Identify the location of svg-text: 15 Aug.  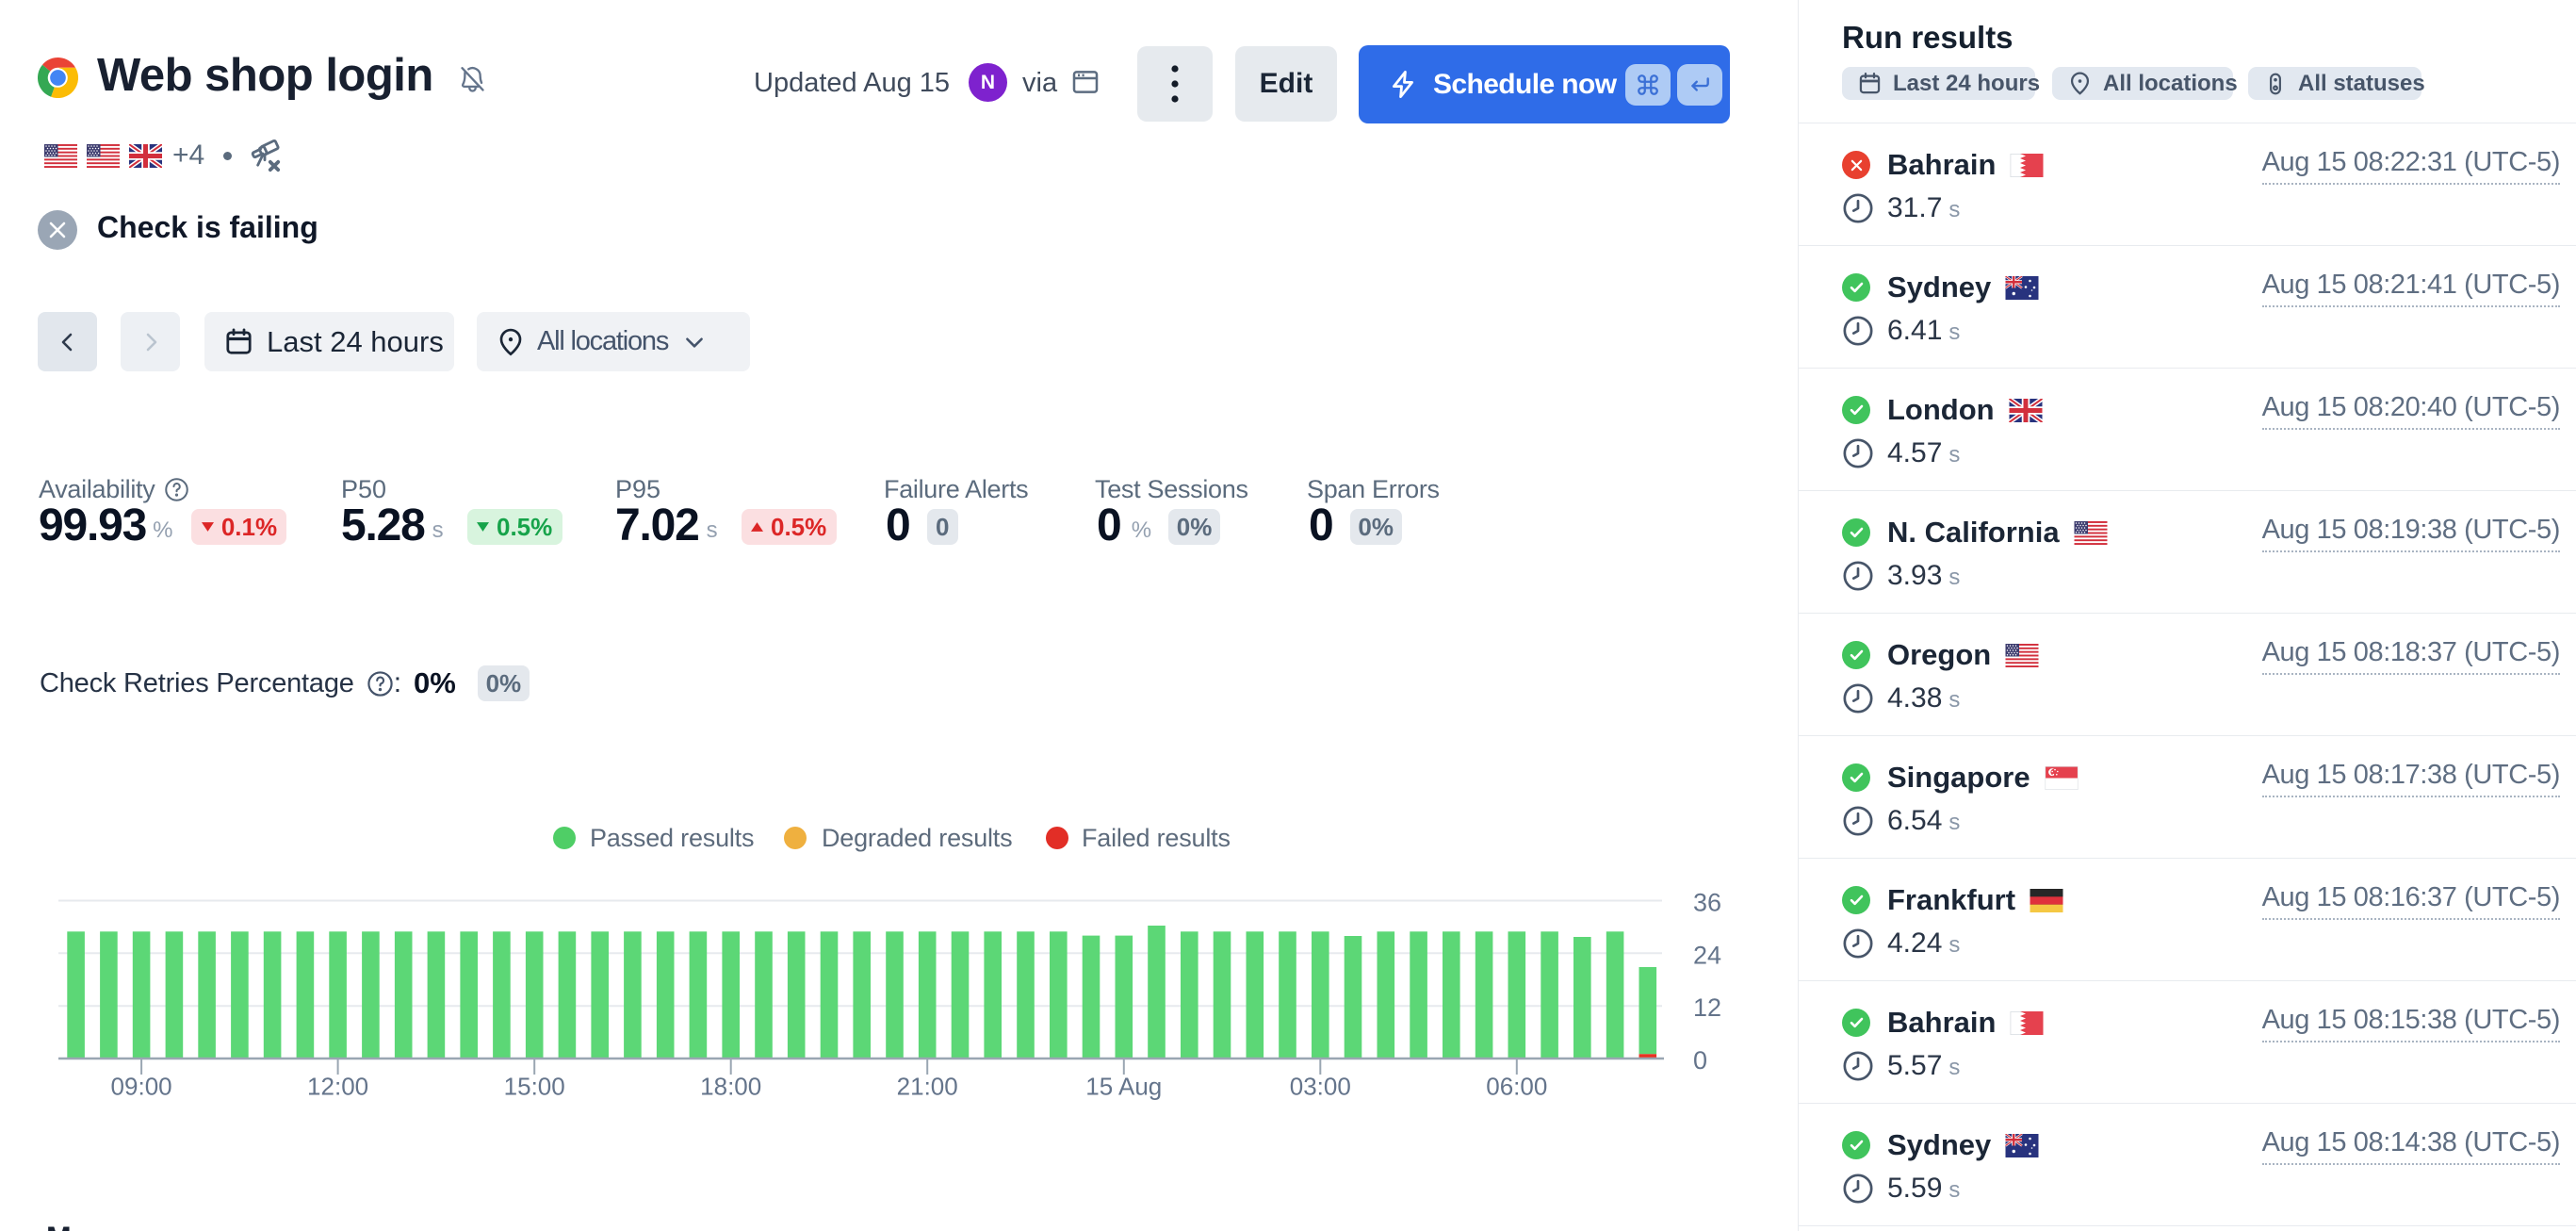
(1123, 1087).